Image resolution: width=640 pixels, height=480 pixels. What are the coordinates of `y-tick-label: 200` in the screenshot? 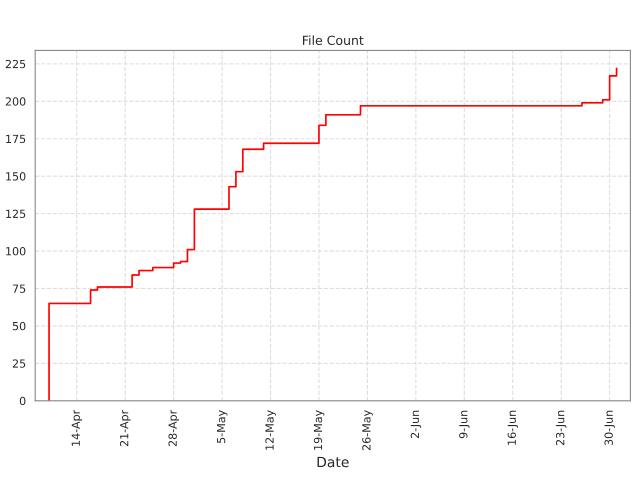 It's located at (16, 101).